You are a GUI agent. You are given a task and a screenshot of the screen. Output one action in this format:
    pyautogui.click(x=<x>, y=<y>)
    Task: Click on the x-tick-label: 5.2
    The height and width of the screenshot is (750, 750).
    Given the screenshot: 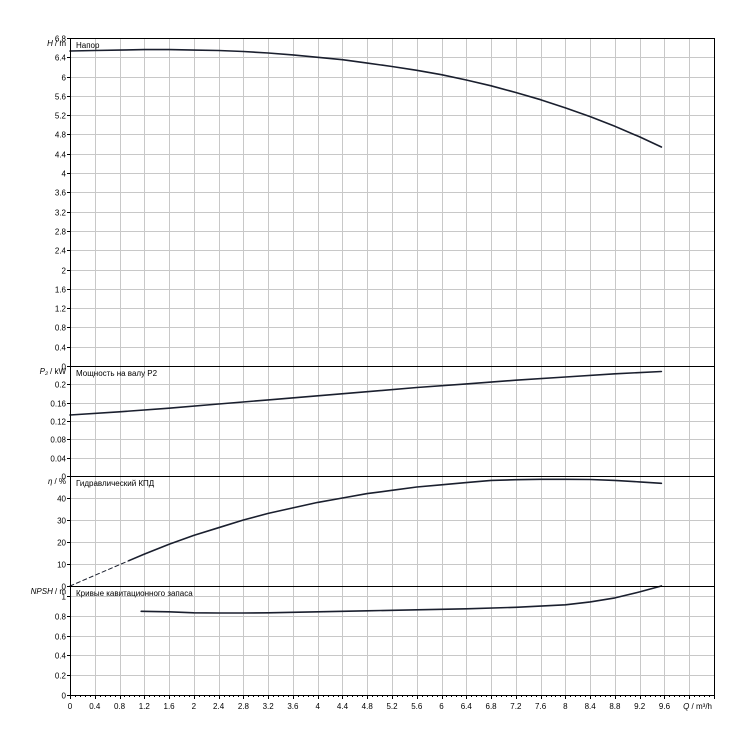 What is the action you would take?
    pyautogui.click(x=392, y=706)
    